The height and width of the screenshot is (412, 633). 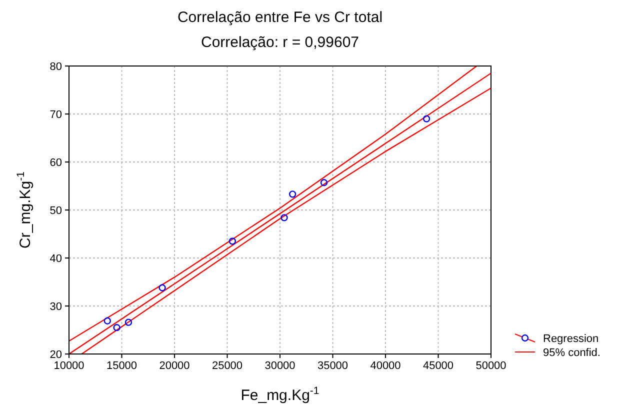 What do you see at coordinates (56, 307) in the screenshot?
I see `y-tick-label: 30` at bounding box center [56, 307].